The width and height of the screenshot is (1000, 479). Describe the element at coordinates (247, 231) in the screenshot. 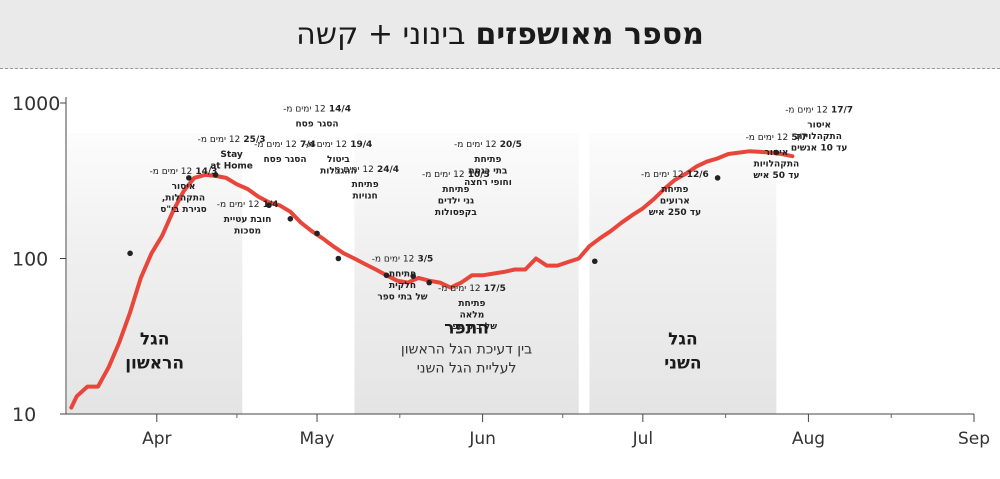

I see `annotation-line-2-1: מסכות` at that location.